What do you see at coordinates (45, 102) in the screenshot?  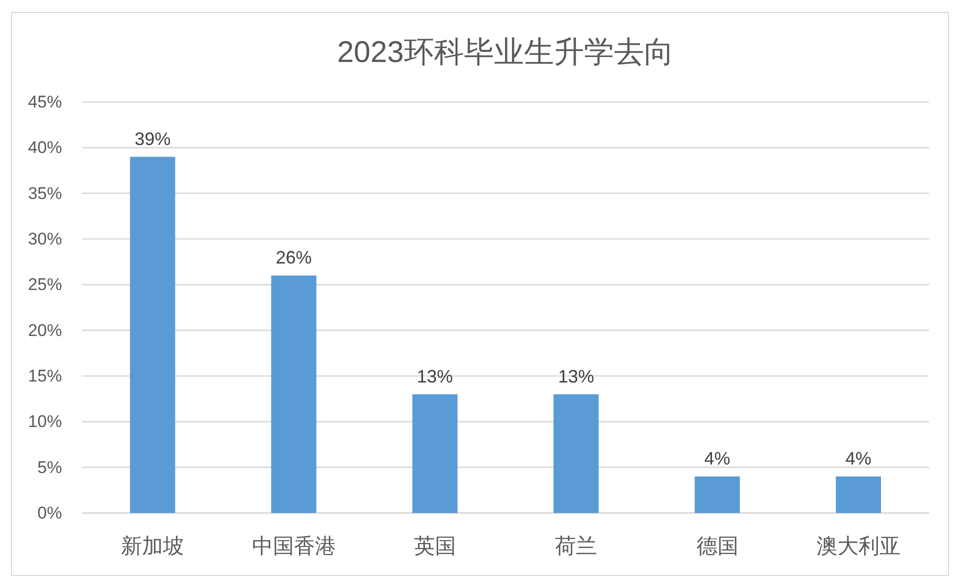 I see `y-tick-label: 45%` at bounding box center [45, 102].